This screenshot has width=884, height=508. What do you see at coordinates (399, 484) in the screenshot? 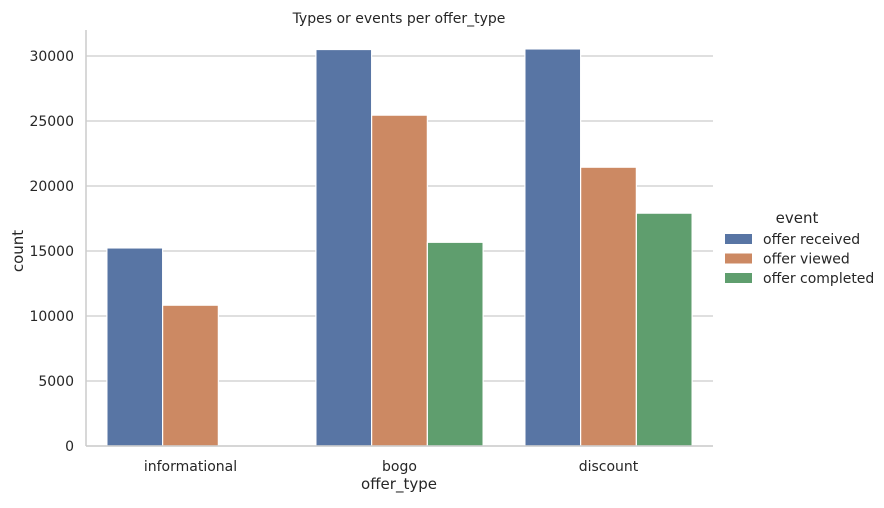
I see `x-axis-label: offer_type` at bounding box center [399, 484].